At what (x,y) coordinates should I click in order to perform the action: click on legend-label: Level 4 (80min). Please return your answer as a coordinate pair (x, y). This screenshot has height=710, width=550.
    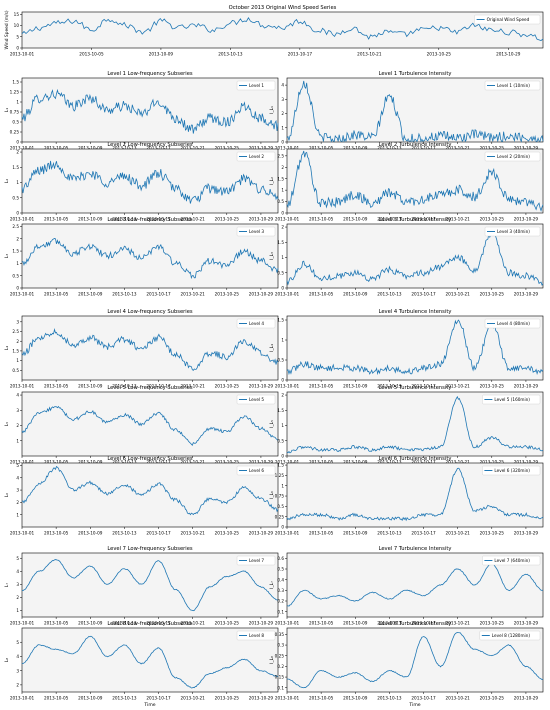
    Looking at the image, I should click on (513, 323).